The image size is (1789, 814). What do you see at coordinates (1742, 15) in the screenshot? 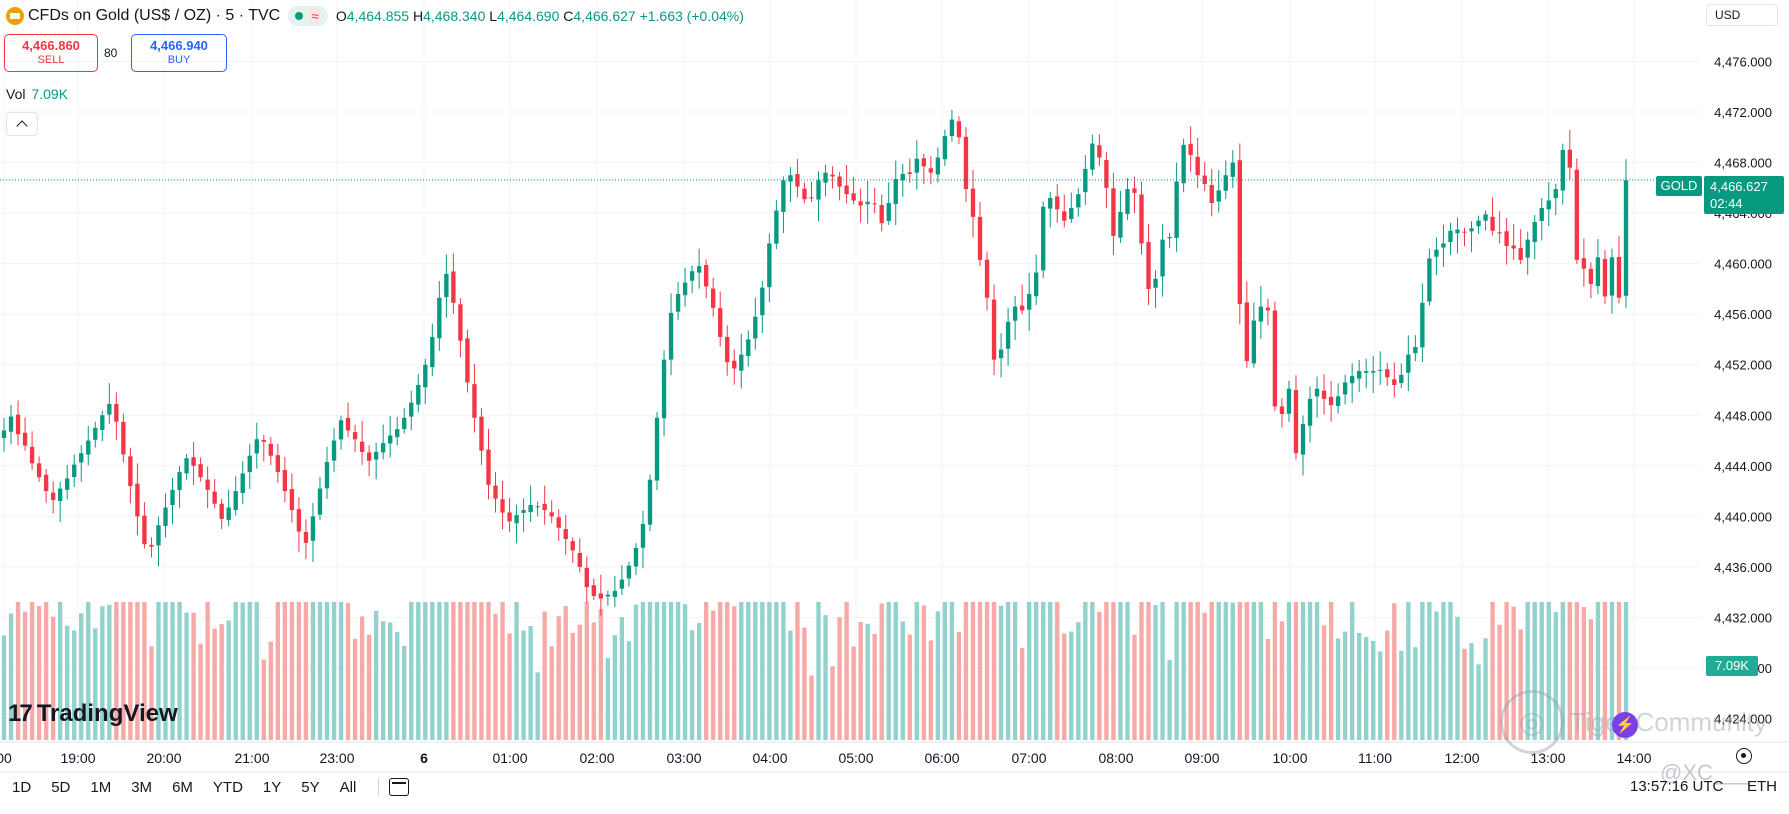
I see `currency-selector: USD` at bounding box center [1742, 15].